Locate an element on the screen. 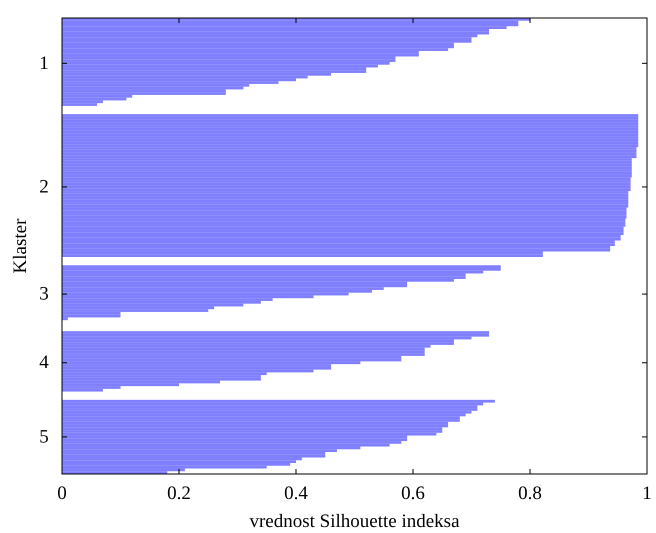 This screenshot has width=656, height=533. x-tick-label: 0 is located at coordinates (62, 493).